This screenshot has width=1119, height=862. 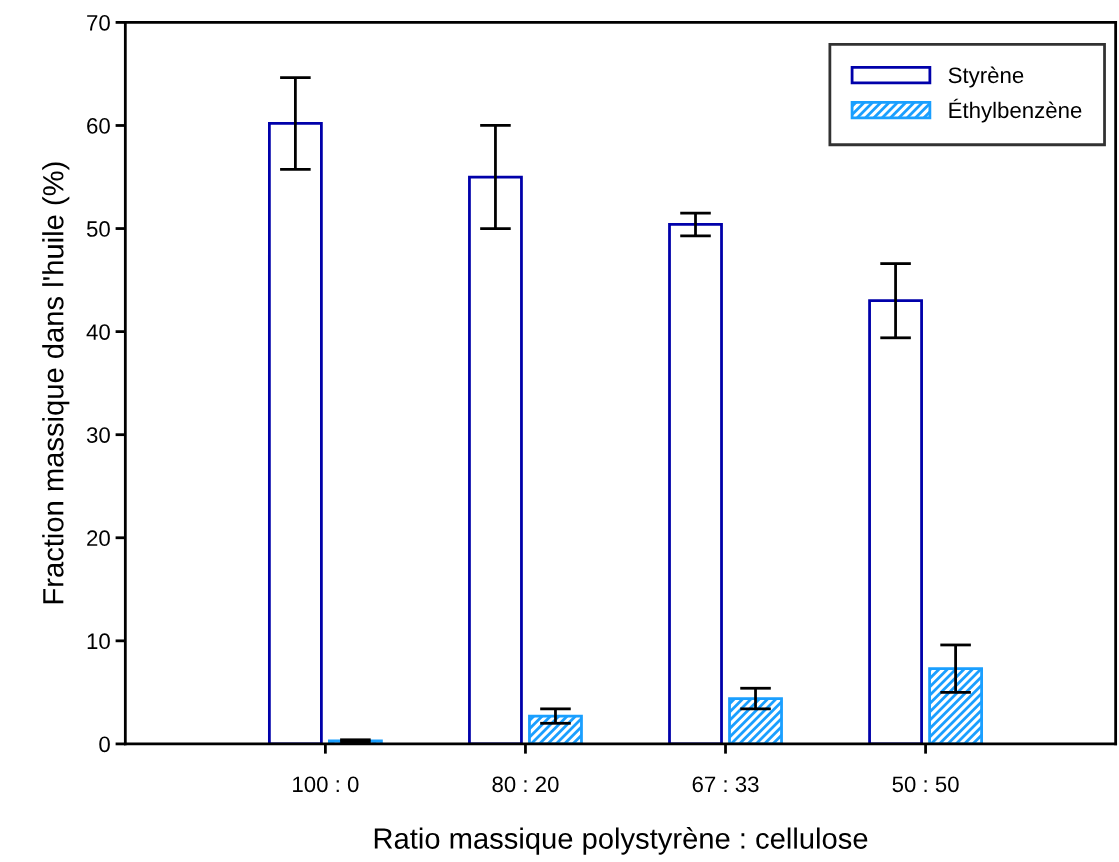 What do you see at coordinates (98, 538) in the screenshot?
I see `y-tick-label: 20` at bounding box center [98, 538].